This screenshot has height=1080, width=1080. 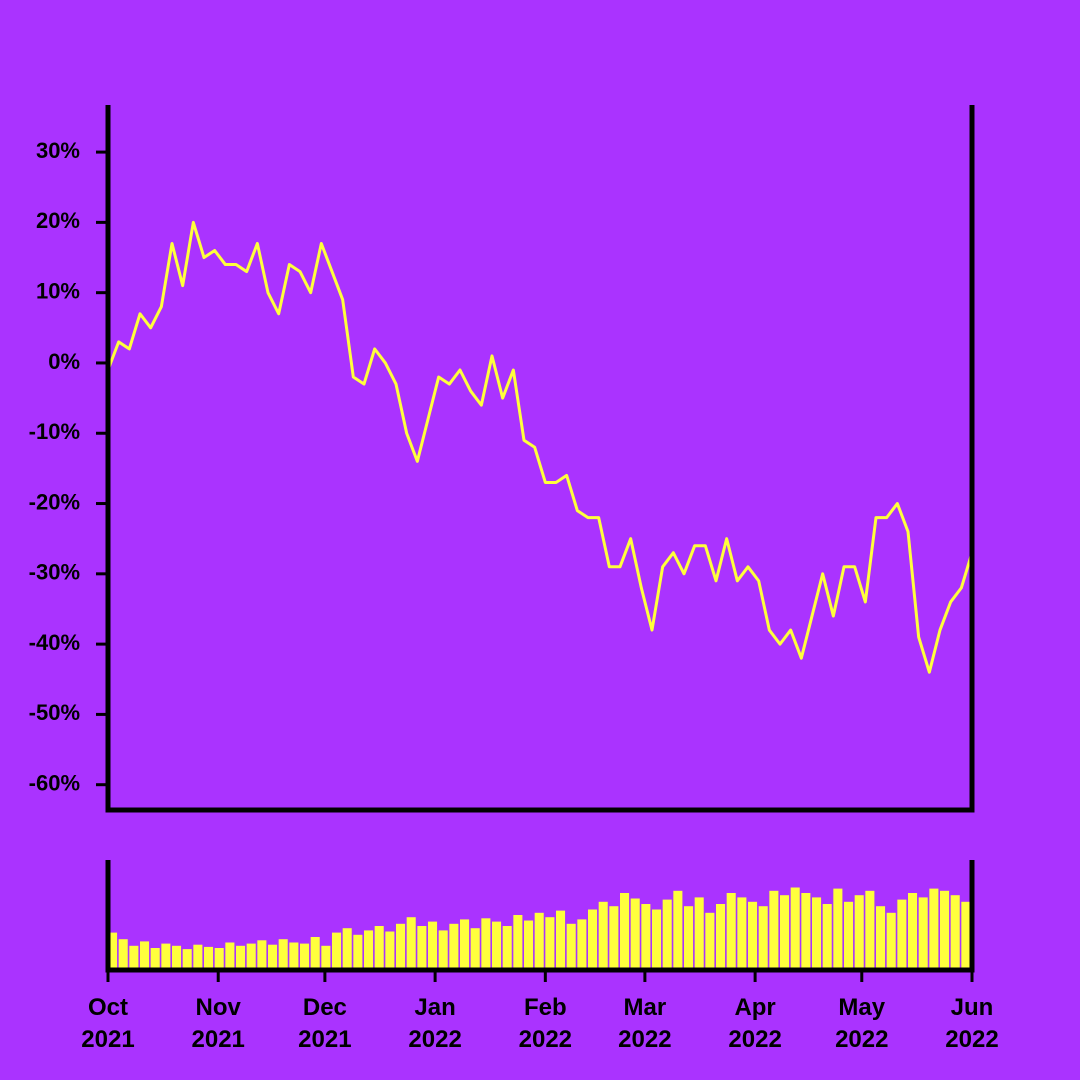 What do you see at coordinates (54, 431) in the screenshot?
I see `y-tick-label: -10%` at bounding box center [54, 431].